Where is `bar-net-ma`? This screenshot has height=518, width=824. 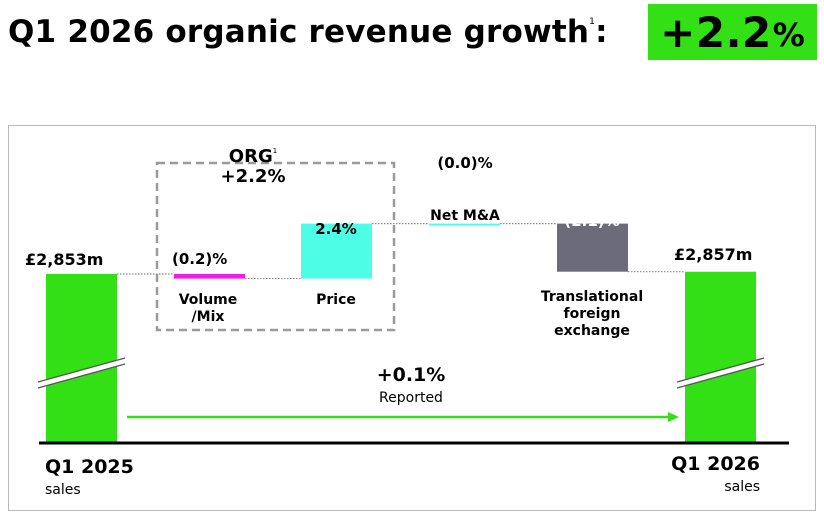 bar-net-ma is located at coordinates (464, 224).